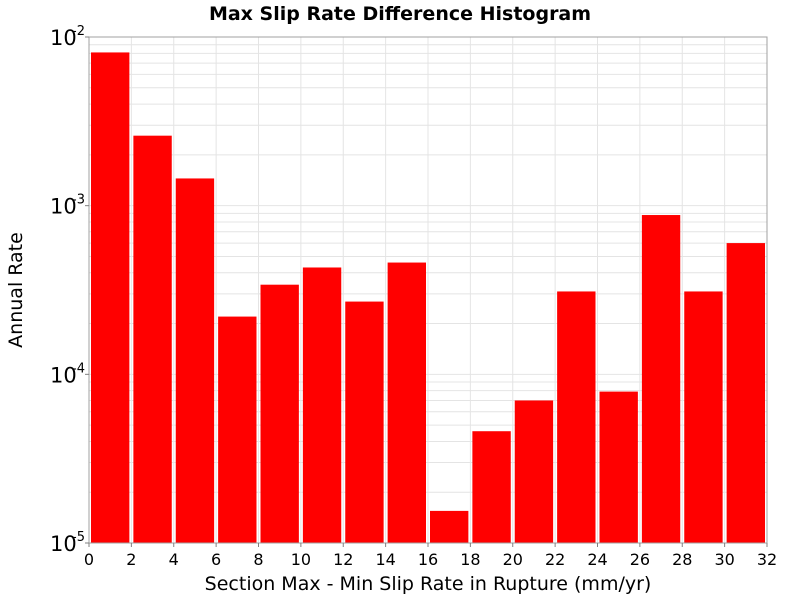 This screenshot has height=600, width=800. What do you see at coordinates (428, 559) in the screenshot?
I see `x-tick-label: 16` at bounding box center [428, 559].